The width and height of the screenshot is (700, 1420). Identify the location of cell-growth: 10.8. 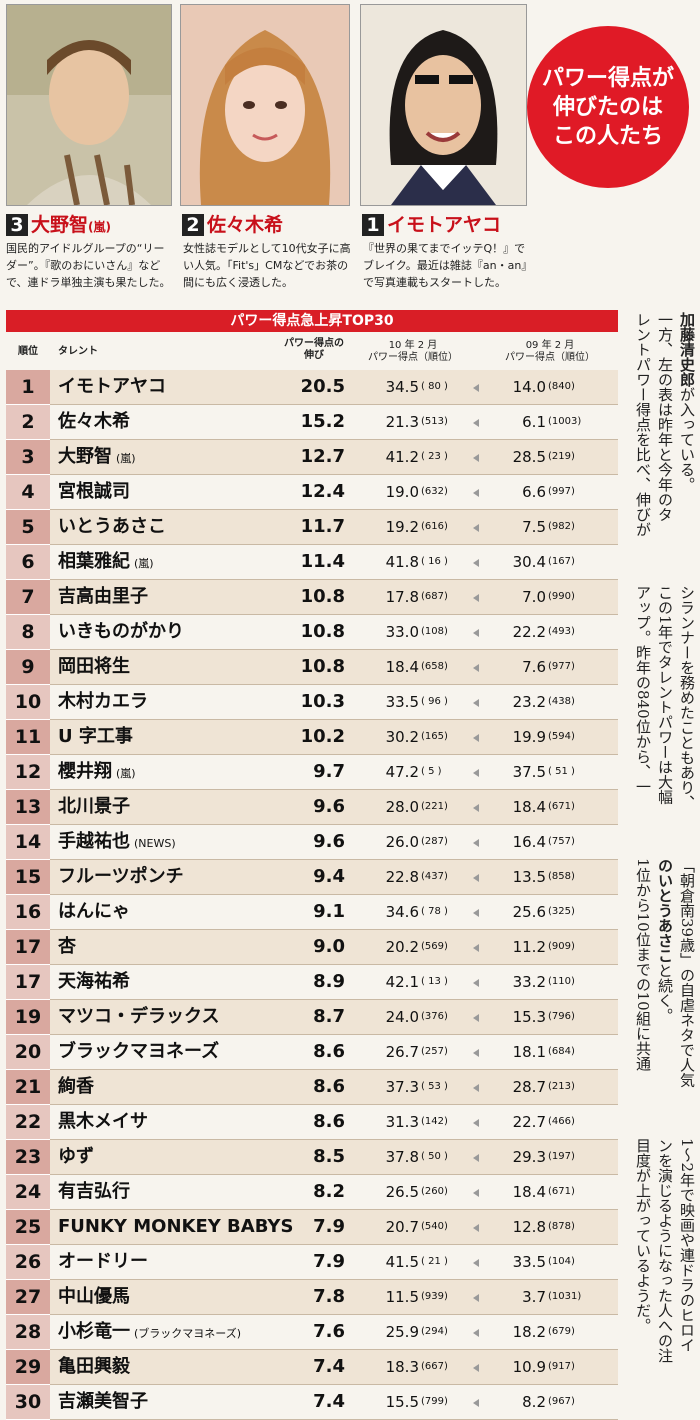
(322, 596).